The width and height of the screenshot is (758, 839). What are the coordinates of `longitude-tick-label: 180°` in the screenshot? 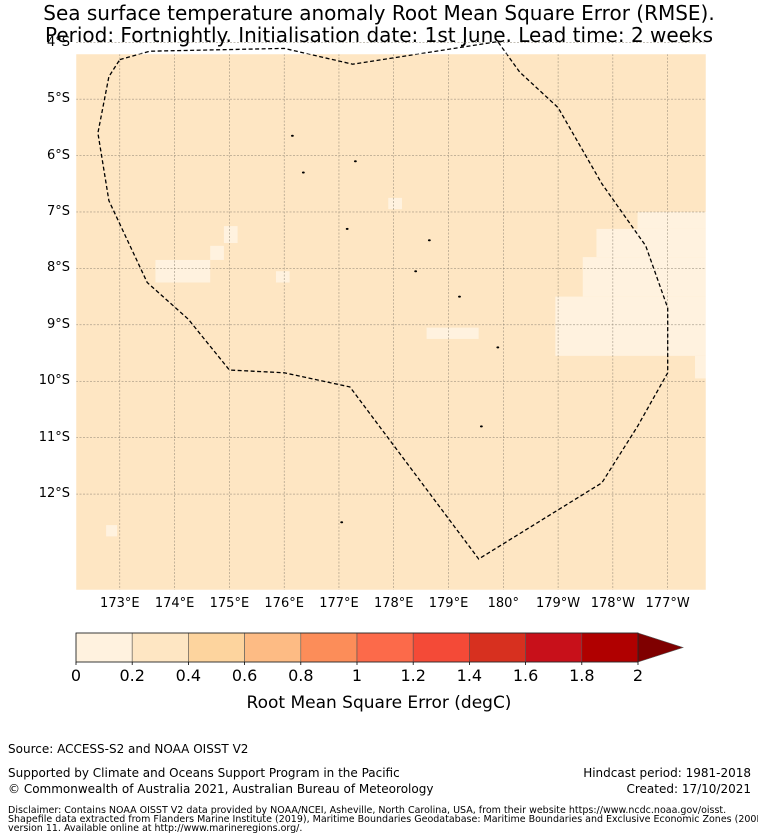 It's located at (503, 603).